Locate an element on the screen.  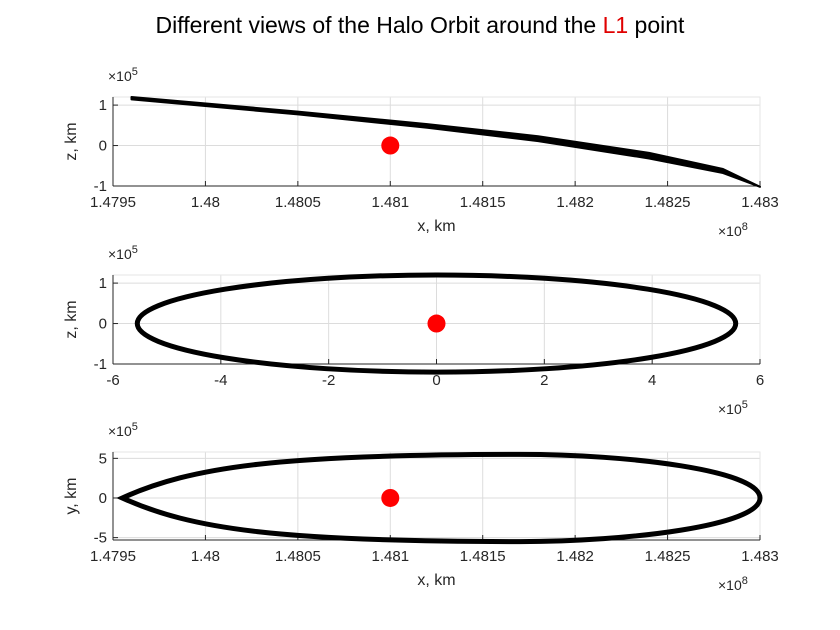
y-tick-label: -5 is located at coordinates (100, 538).